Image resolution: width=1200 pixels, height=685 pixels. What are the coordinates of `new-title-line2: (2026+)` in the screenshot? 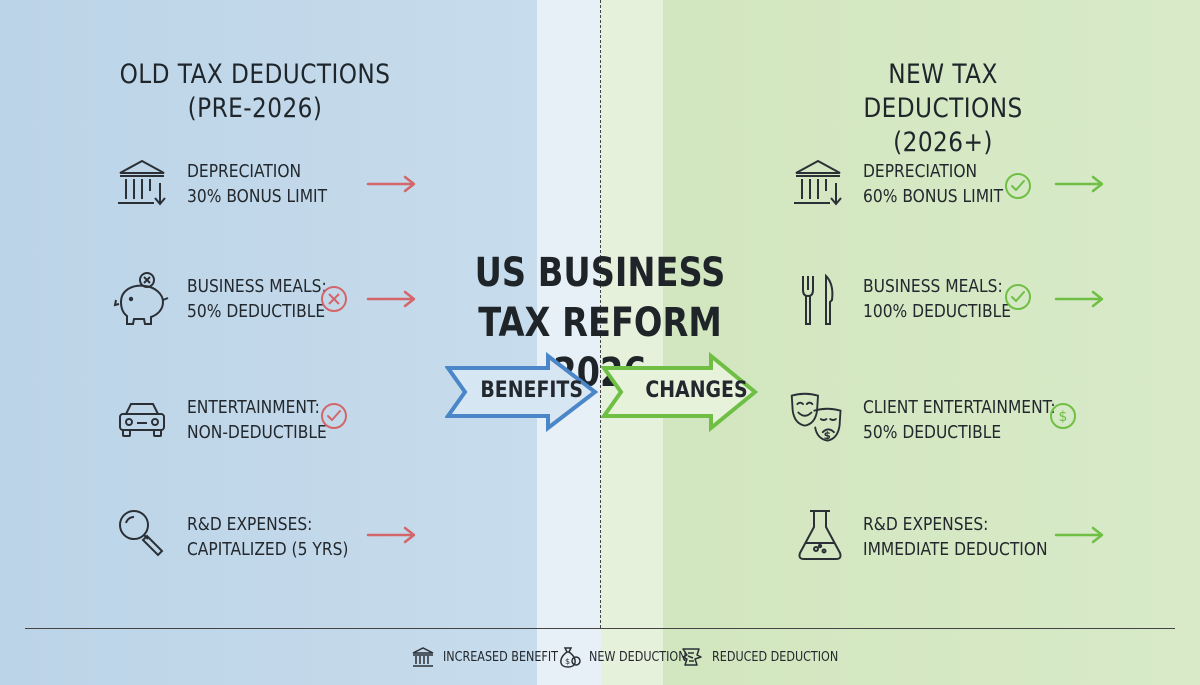 It's located at (943, 142).